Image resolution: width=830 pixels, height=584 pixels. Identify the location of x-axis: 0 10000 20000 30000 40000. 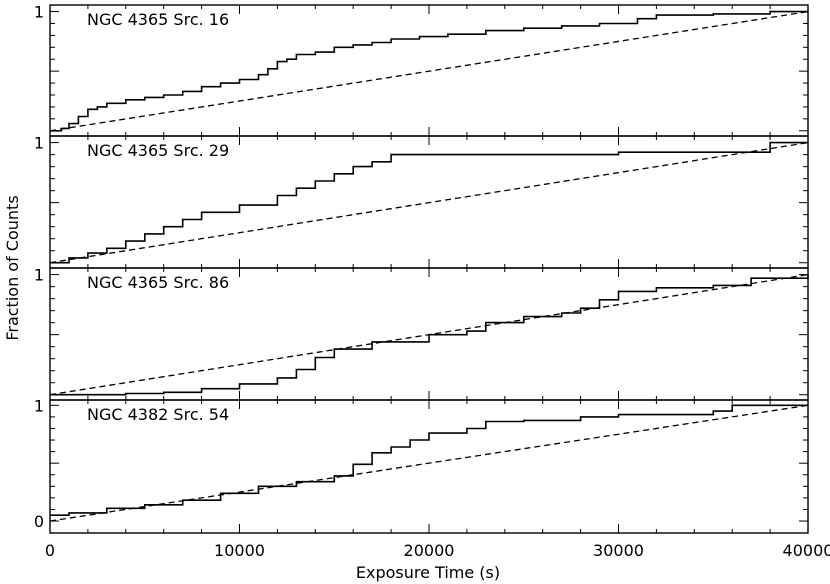
(437, 550).